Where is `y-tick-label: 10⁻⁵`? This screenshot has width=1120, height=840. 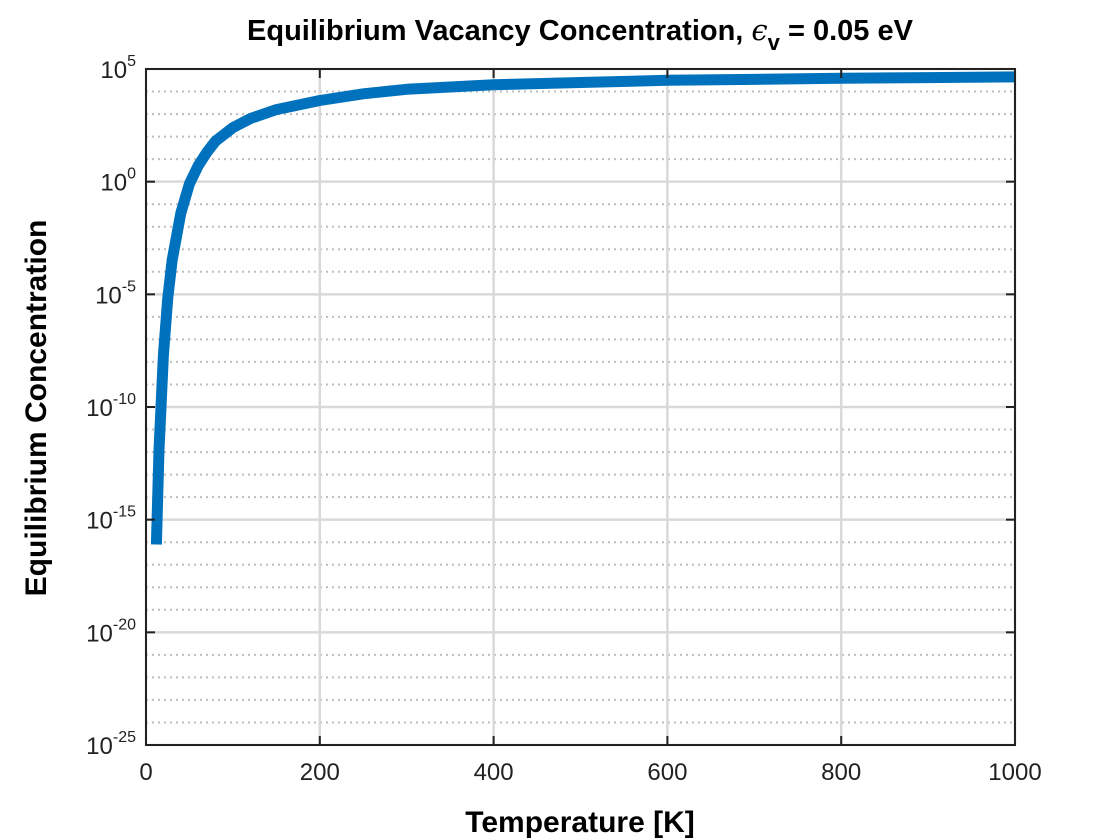
y-tick-label: 10⁻⁵ is located at coordinates (115, 293).